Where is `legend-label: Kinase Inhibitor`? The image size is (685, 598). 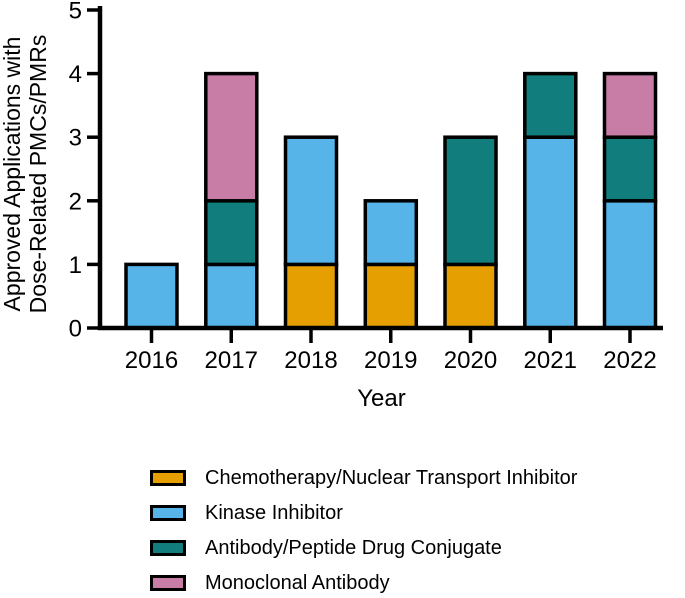 legend-label: Kinase Inhibitor is located at coordinates (274, 512).